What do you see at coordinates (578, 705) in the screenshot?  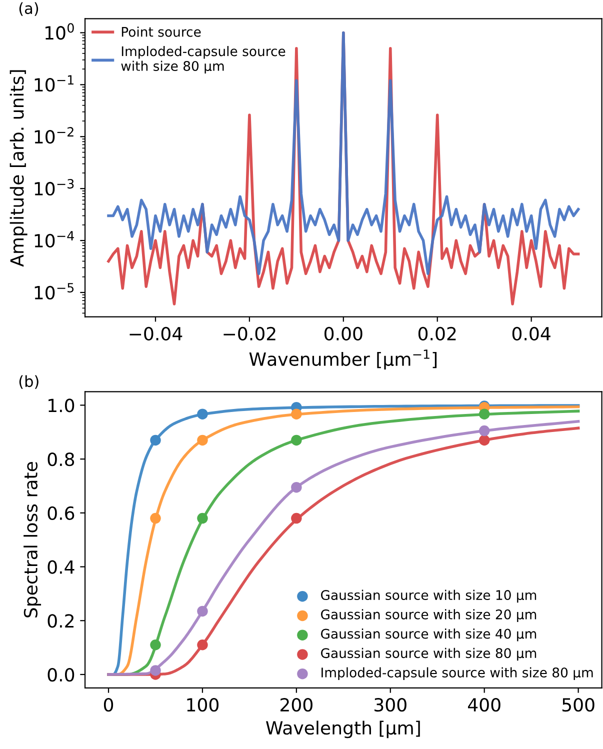 I see `x-tick-label: 500` at bounding box center [578, 705].